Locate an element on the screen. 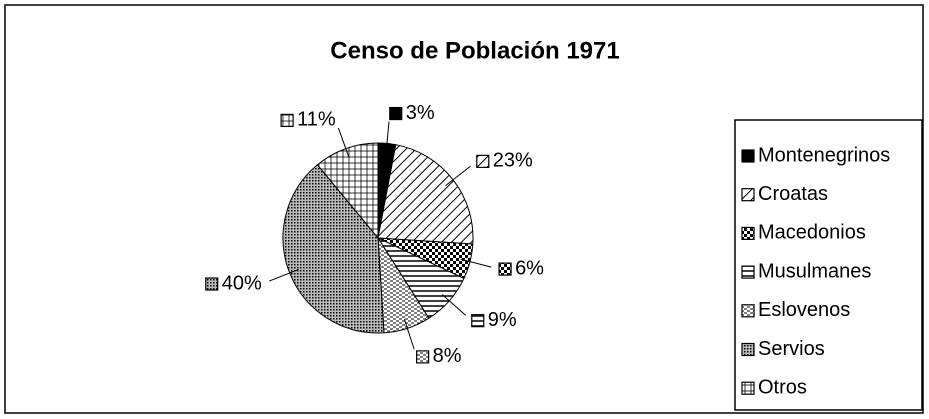  data-label: 11% is located at coordinates (316, 120).